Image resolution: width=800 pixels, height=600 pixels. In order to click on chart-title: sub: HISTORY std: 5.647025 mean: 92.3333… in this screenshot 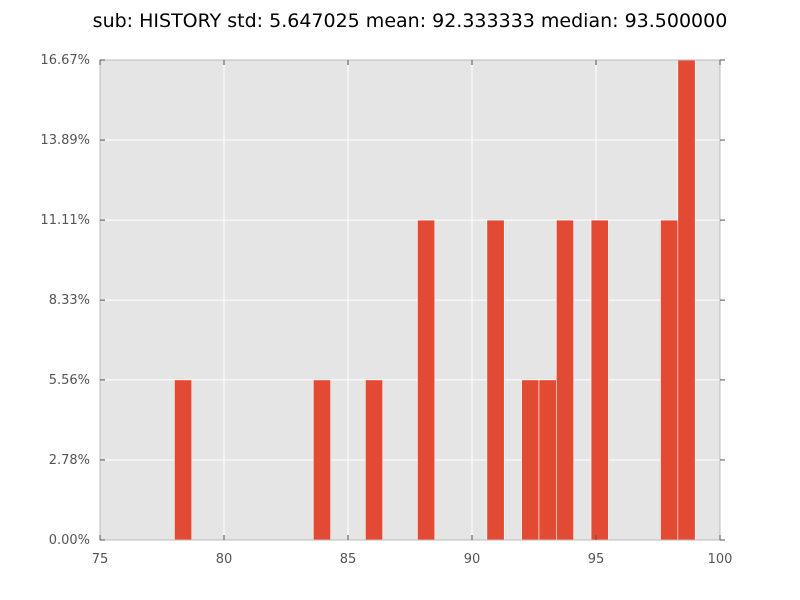, I will do `click(410, 21)`.